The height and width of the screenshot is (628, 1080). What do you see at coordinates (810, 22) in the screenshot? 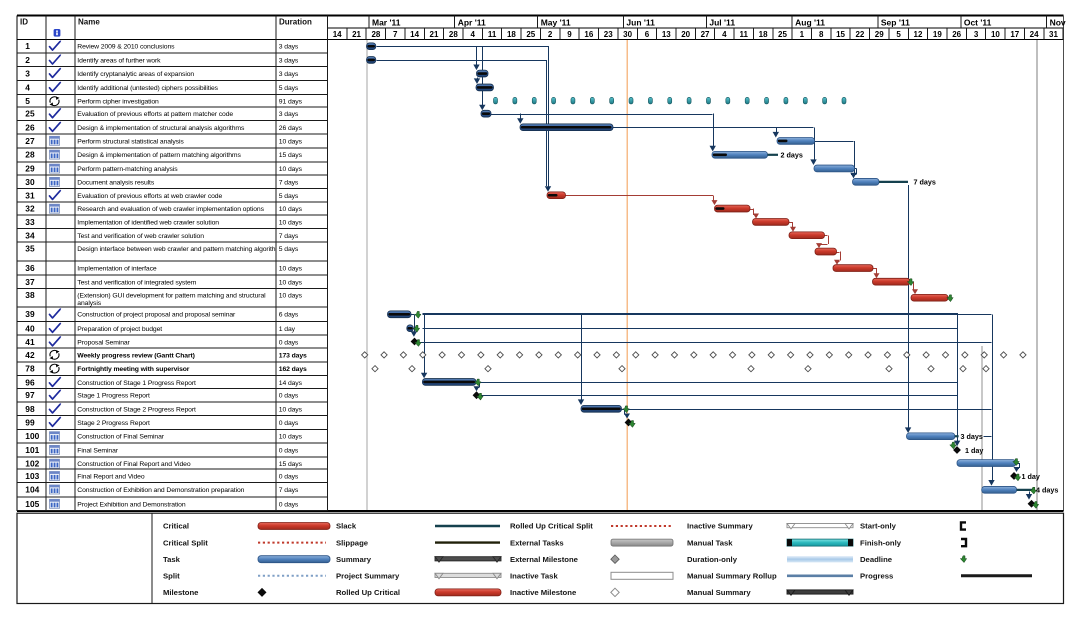
I see `svg-text: Aug '11` at bounding box center [810, 22].